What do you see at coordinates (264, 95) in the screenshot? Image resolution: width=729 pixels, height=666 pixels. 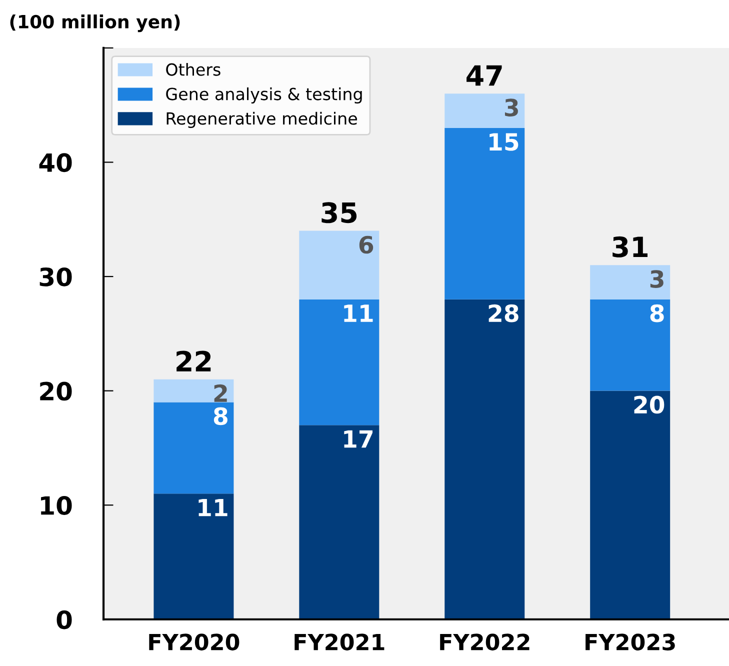 I see `legend-label: Gene analysis & testing` at bounding box center [264, 95].